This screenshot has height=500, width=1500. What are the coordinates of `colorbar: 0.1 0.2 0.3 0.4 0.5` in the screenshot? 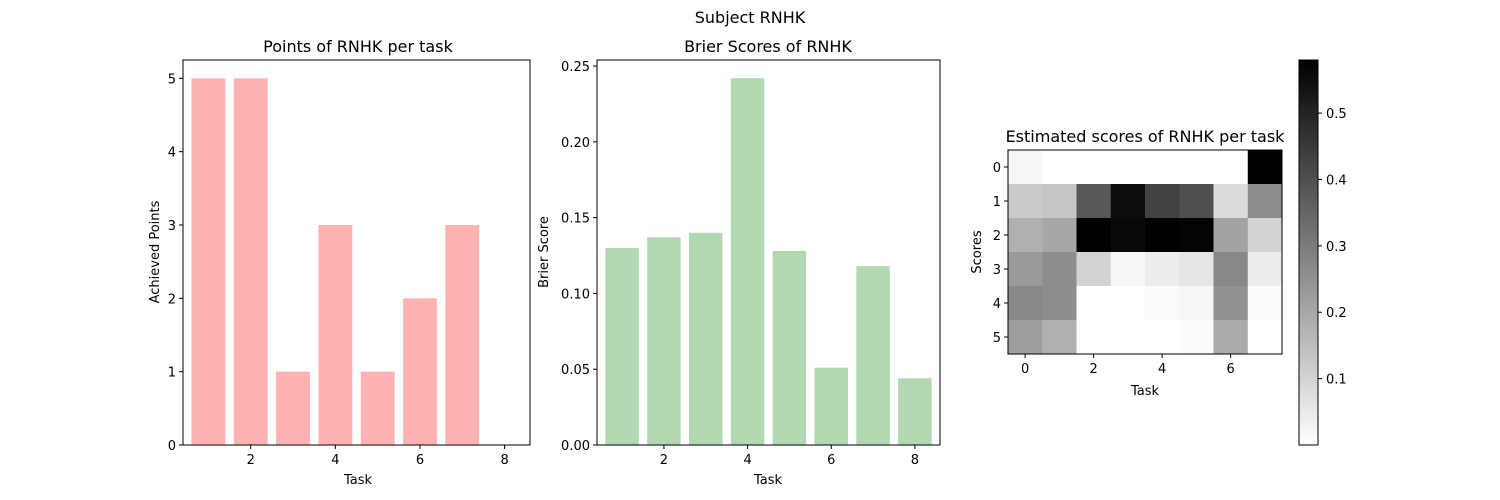 It's located at (1322, 252).